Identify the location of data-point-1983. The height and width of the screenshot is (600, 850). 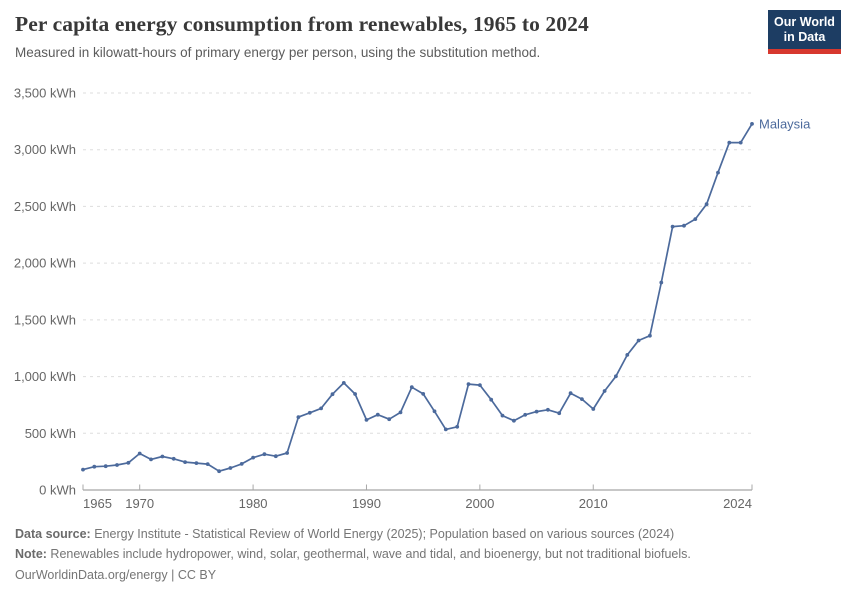
(287, 453).